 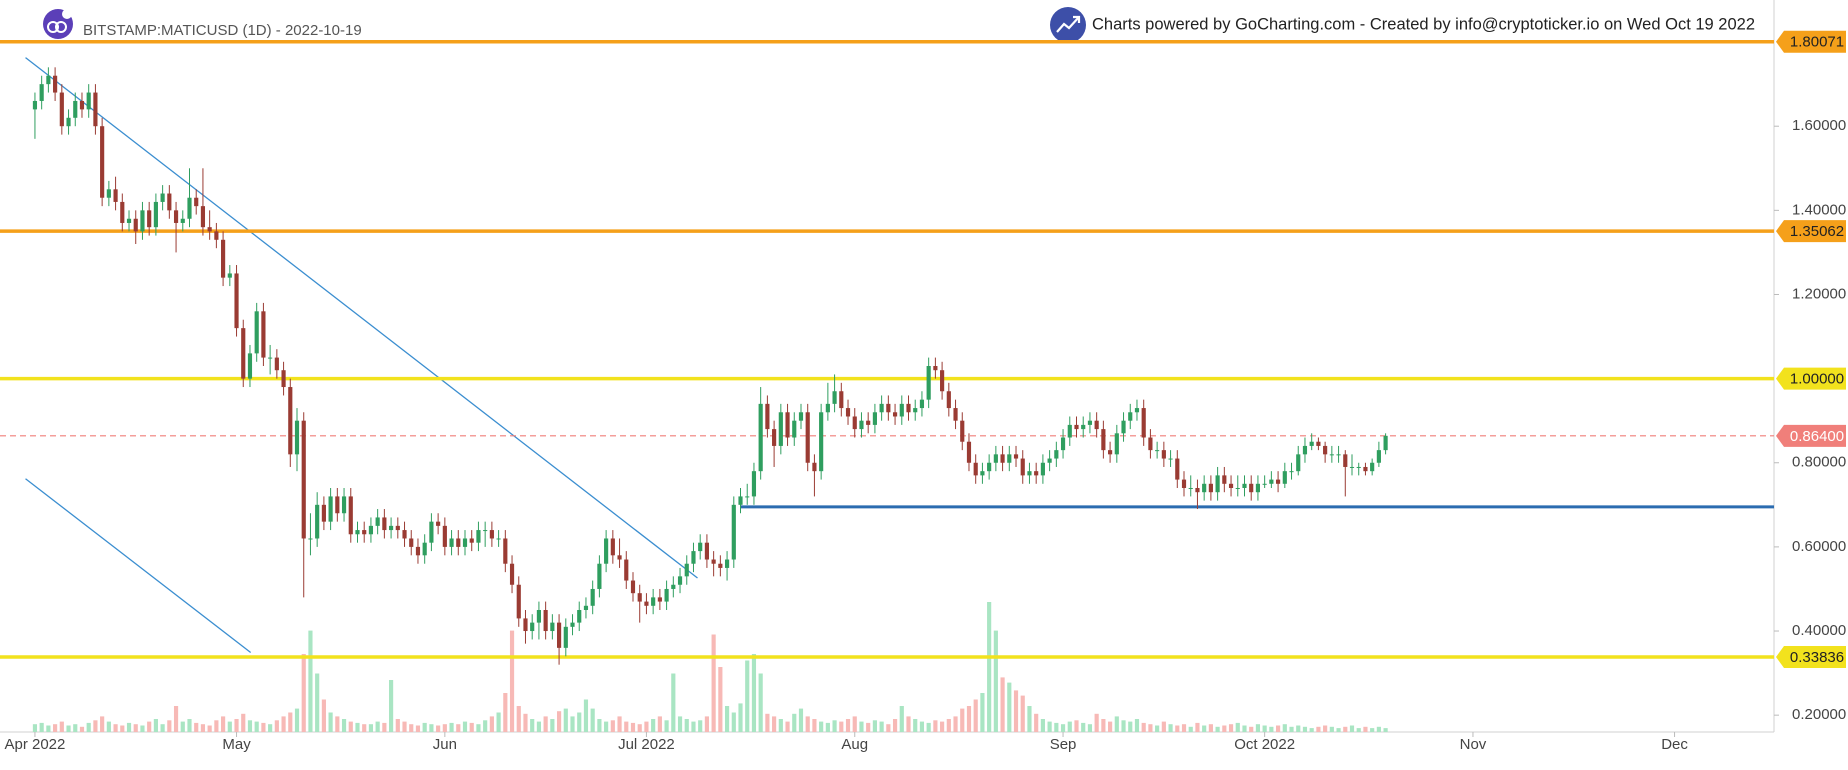 What do you see at coordinates (1819, 714) in the screenshot?
I see `y-tick-label: 0.20000` at bounding box center [1819, 714].